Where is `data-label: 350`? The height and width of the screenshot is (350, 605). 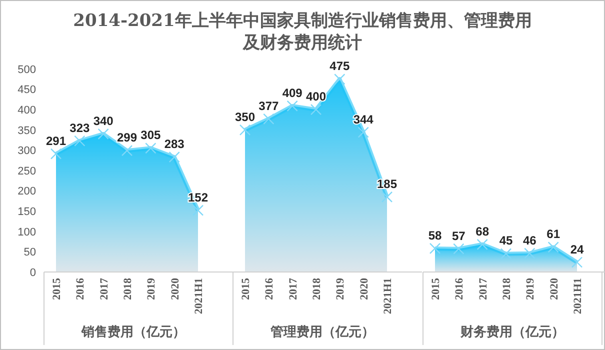 data-label: 350 is located at coordinates (245, 117).